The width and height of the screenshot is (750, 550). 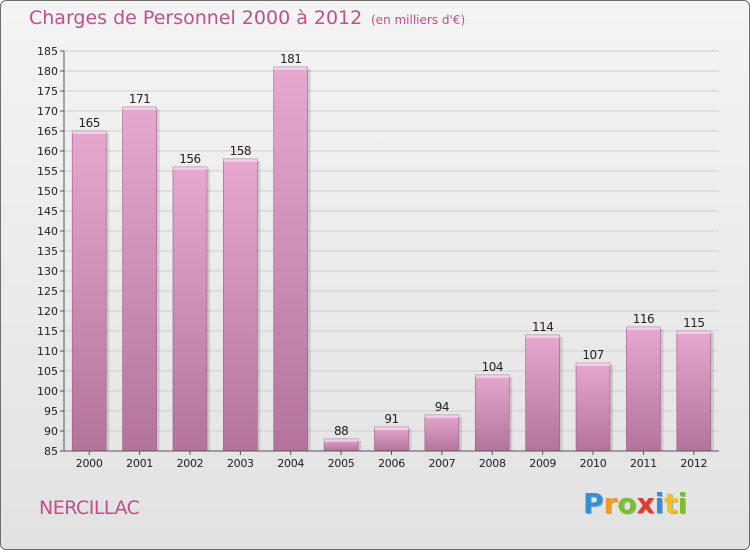 What do you see at coordinates (47, 271) in the screenshot?
I see `y-tick-label: 130` at bounding box center [47, 271].